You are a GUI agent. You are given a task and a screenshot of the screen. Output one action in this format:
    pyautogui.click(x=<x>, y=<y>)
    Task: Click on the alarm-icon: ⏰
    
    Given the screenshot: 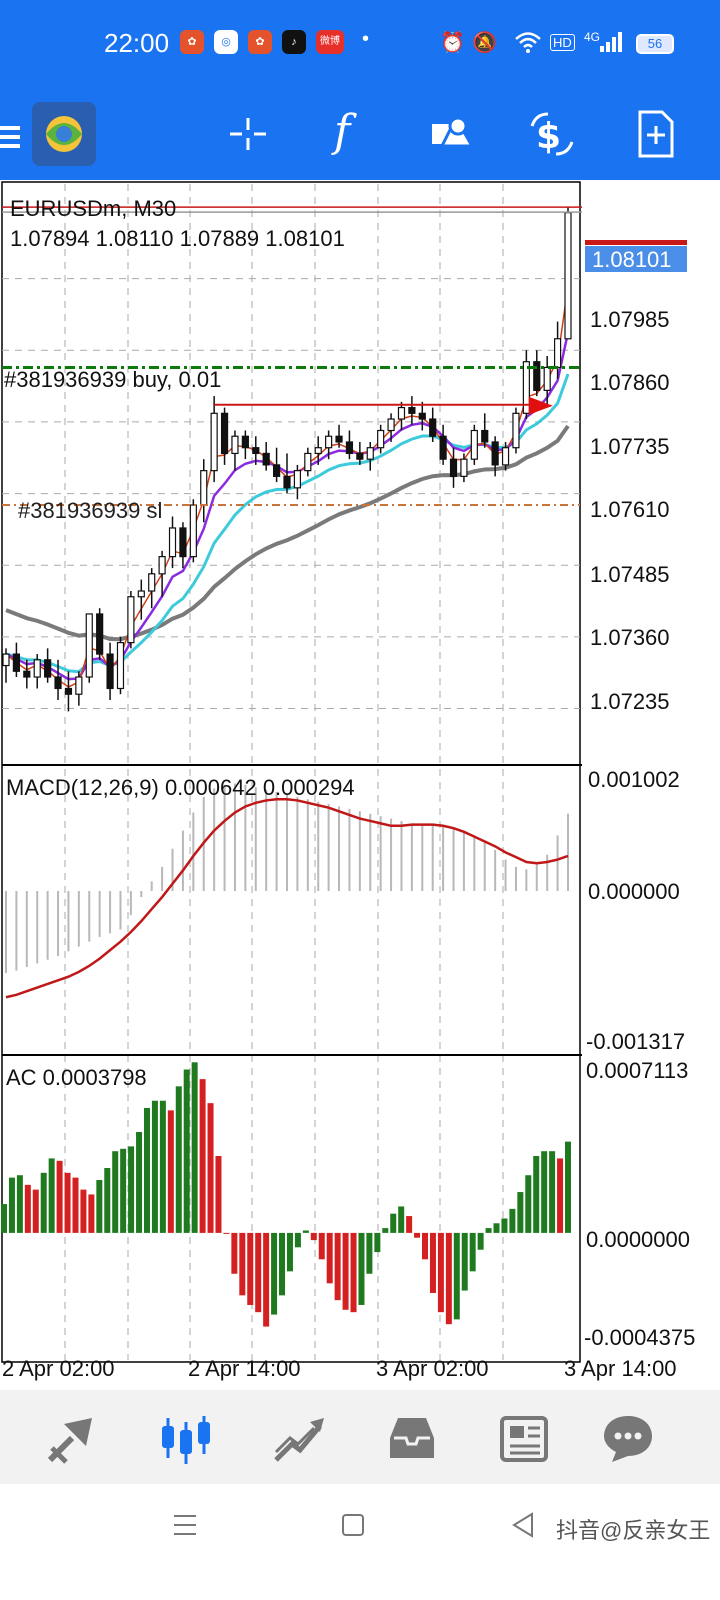 What is the action you would take?
    pyautogui.click(x=452, y=43)
    